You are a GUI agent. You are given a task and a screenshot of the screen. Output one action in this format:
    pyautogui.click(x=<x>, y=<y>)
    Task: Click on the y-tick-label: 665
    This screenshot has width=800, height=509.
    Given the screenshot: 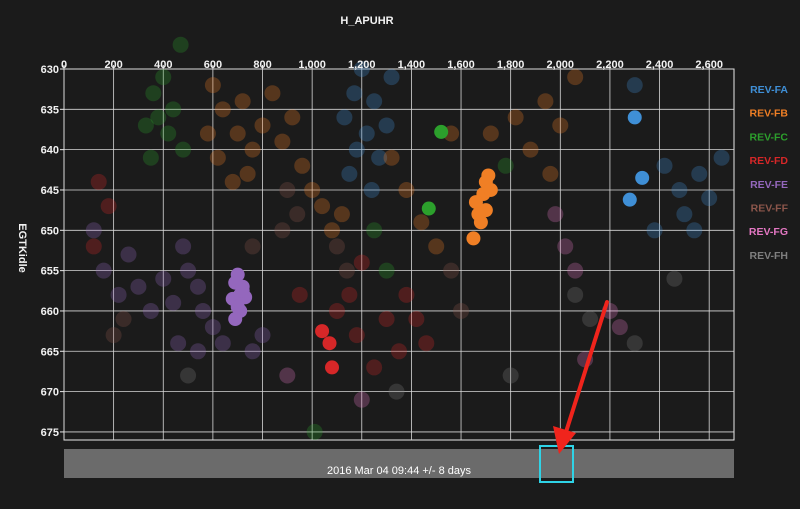 What is the action you would take?
    pyautogui.click(x=50, y=352)
    